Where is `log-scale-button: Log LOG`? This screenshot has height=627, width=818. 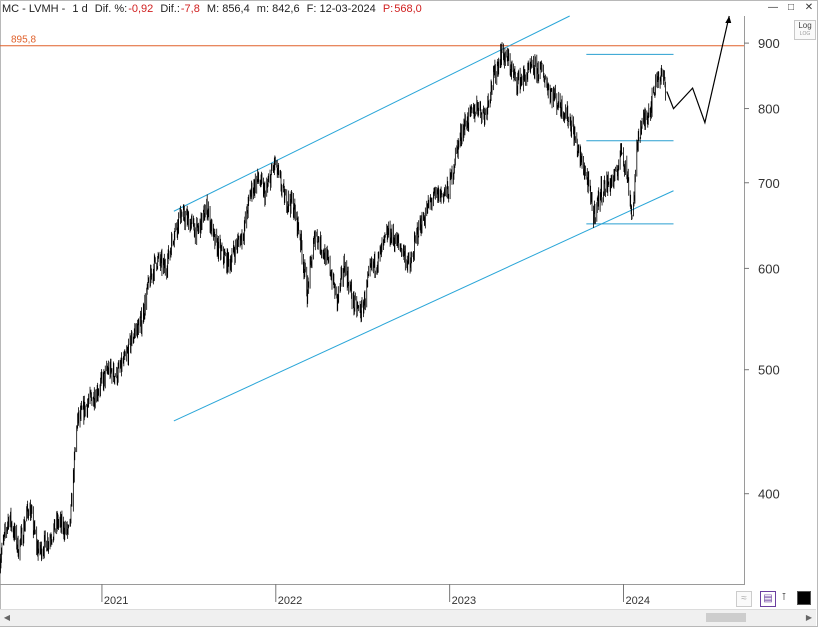 log-scale-button: Log LOG is located at coordinates (805, 30).